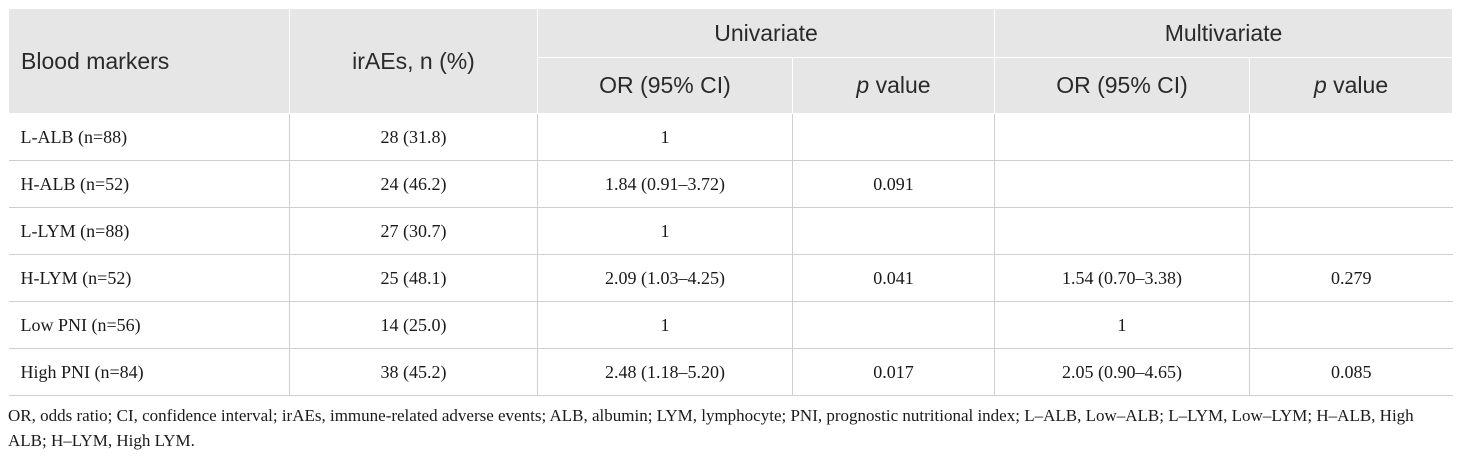  Describe the element at coordinates (1122, 278) in the screenshot. I see `cell-multivariate-or: 1.54 (0.70–3.38)` at that location.